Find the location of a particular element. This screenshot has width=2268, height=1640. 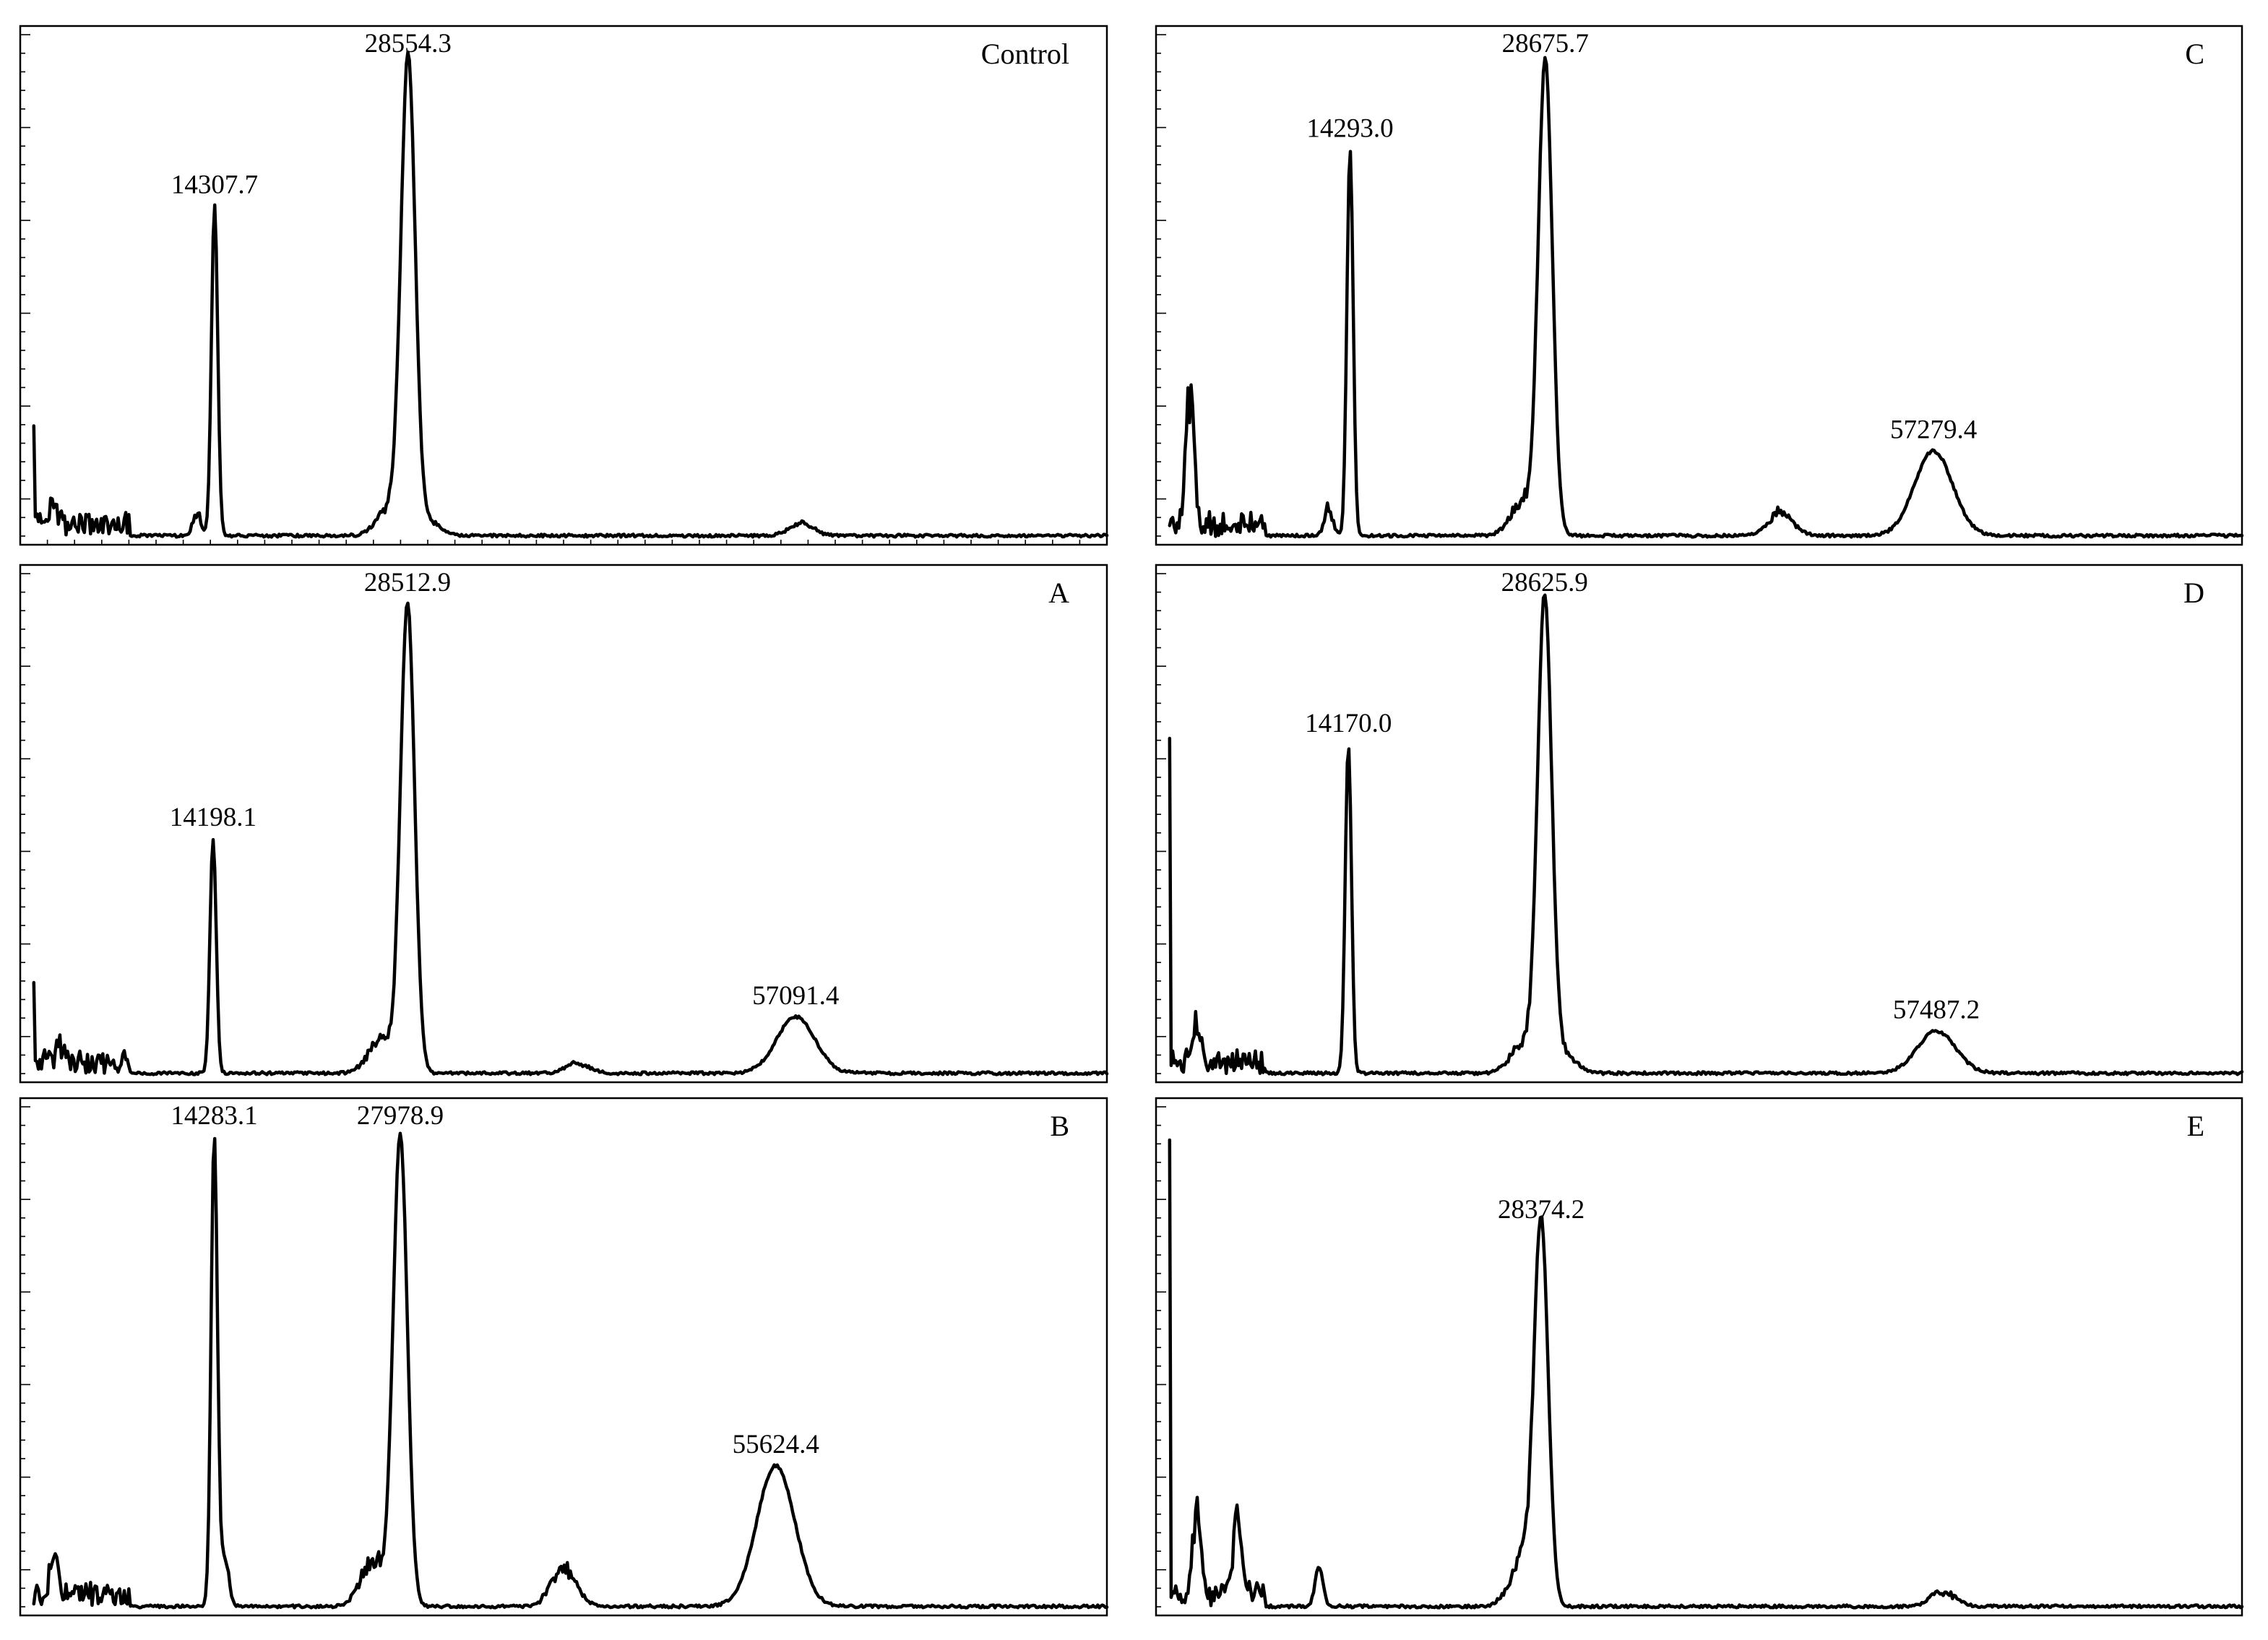

panel-title: E is located at coordinates (2195, 1126).